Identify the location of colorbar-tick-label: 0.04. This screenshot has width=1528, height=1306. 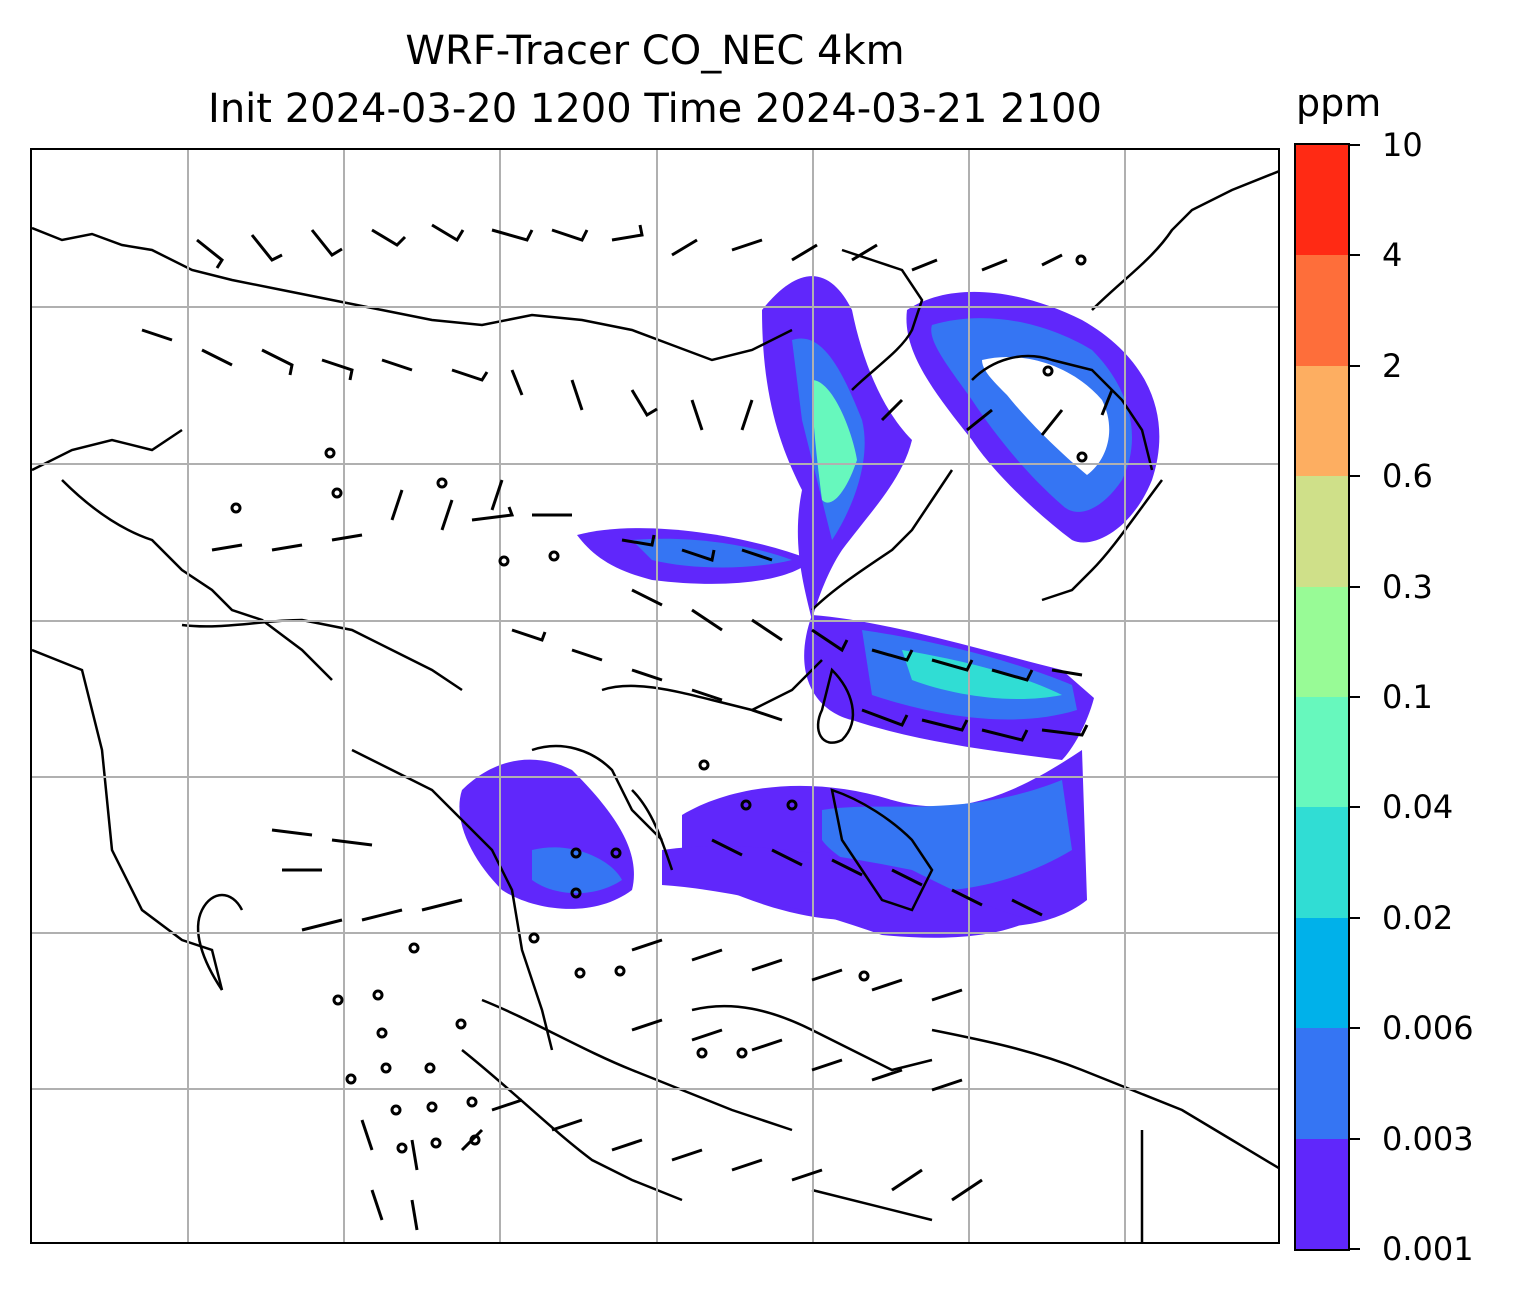
(1418, 807).